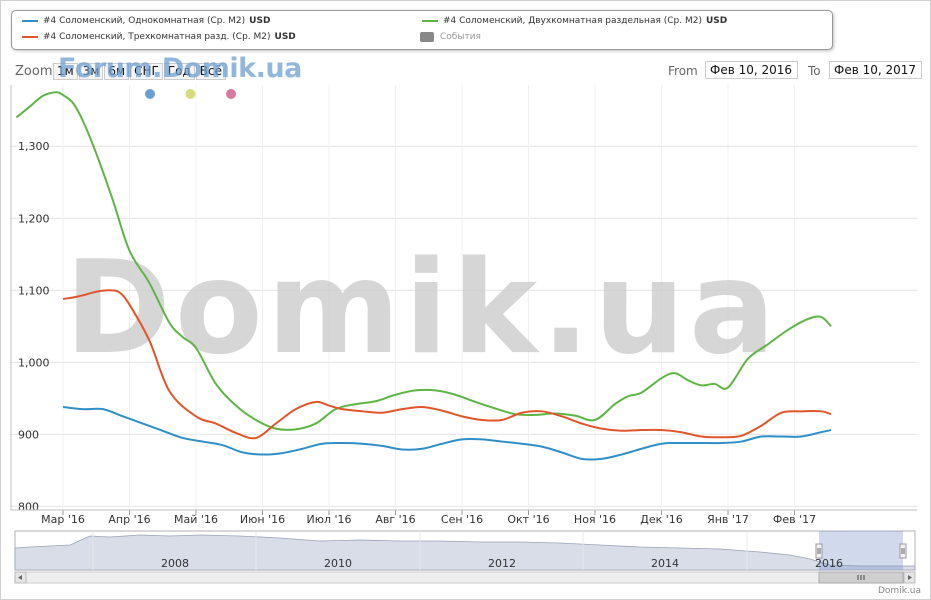 The height and width of the screenshot is (600, 931). Describe the element at coordinates (794, 519) in the screenshot. I see `x-tick-label: Фев '17` at that location.